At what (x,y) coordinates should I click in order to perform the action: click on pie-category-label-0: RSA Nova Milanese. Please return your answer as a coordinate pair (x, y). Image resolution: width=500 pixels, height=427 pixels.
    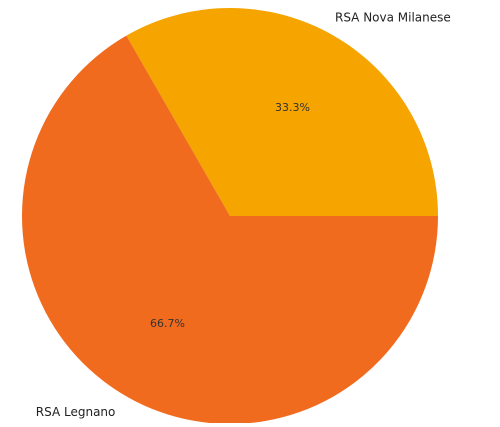
    Looking at the image, I should click on (393, 17).